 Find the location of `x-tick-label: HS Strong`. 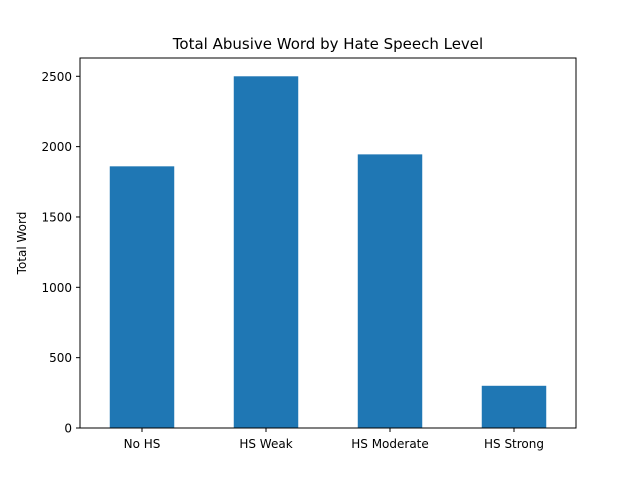

x-tick-label: HS Strong is located at coordinates (514, 444).